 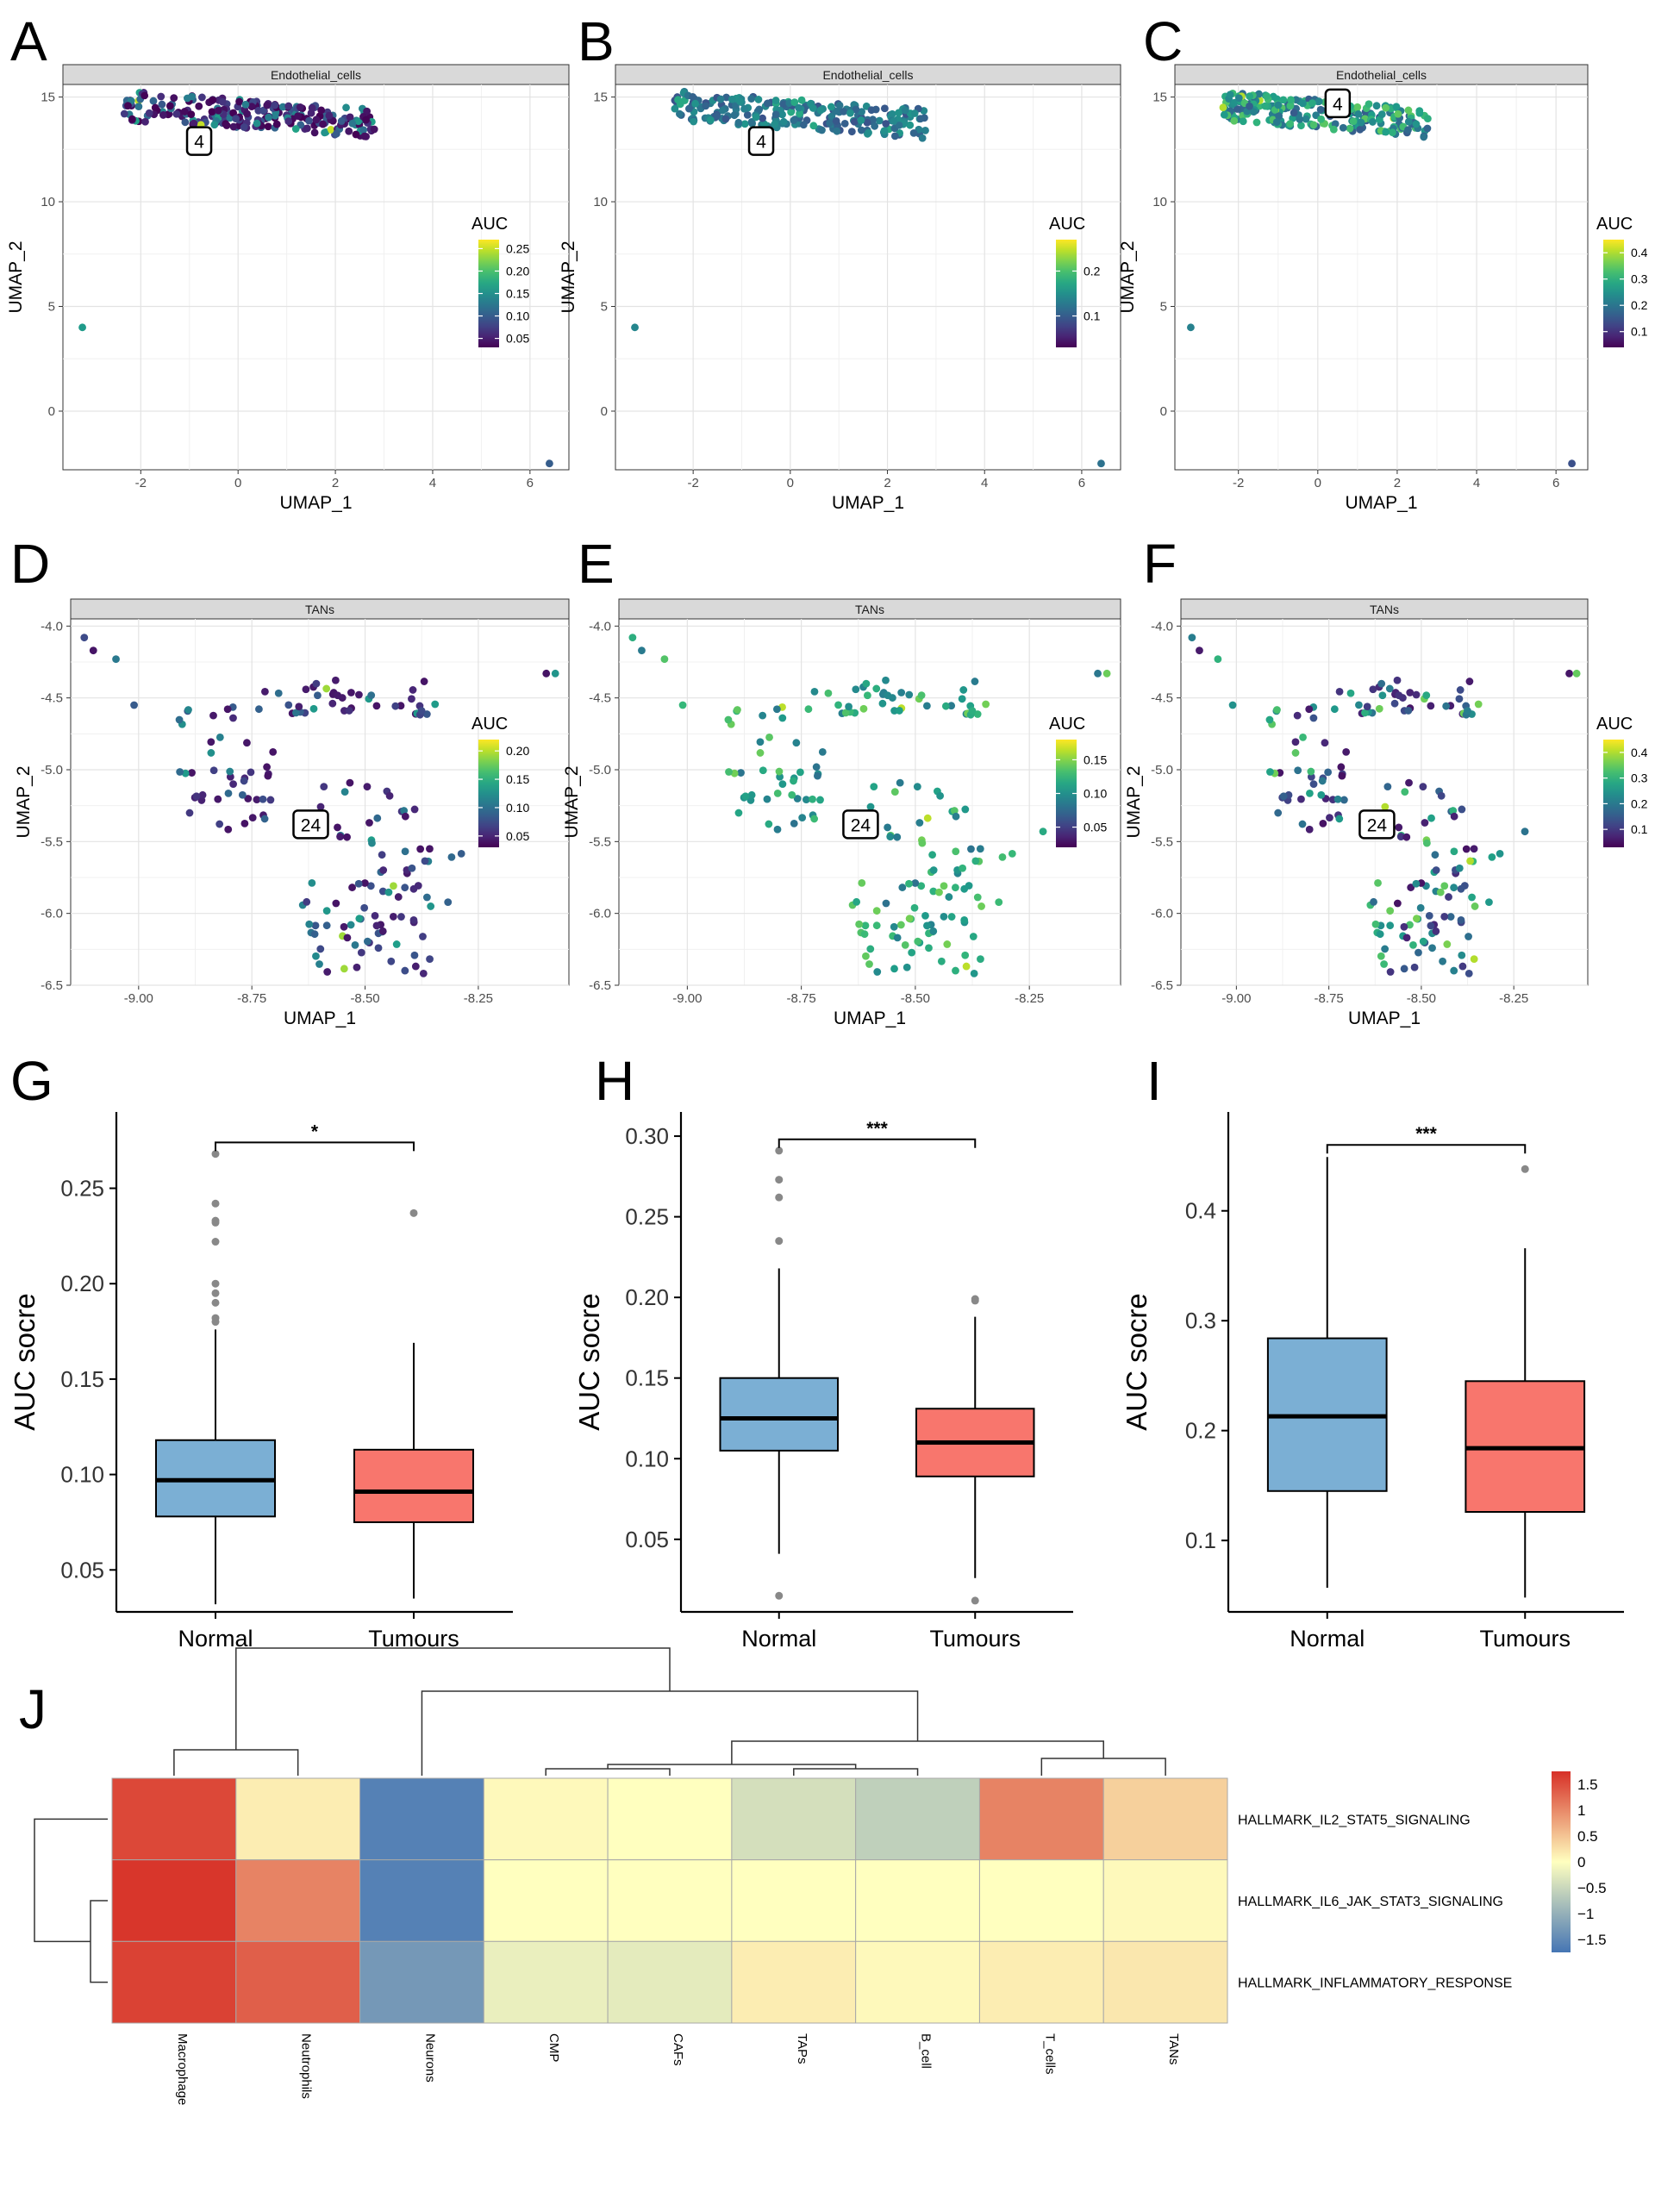 What do you see at coordinates (1160, 564) in the screenshot?
I see `panel-label-f: F` at bounding box center [1160, 564].